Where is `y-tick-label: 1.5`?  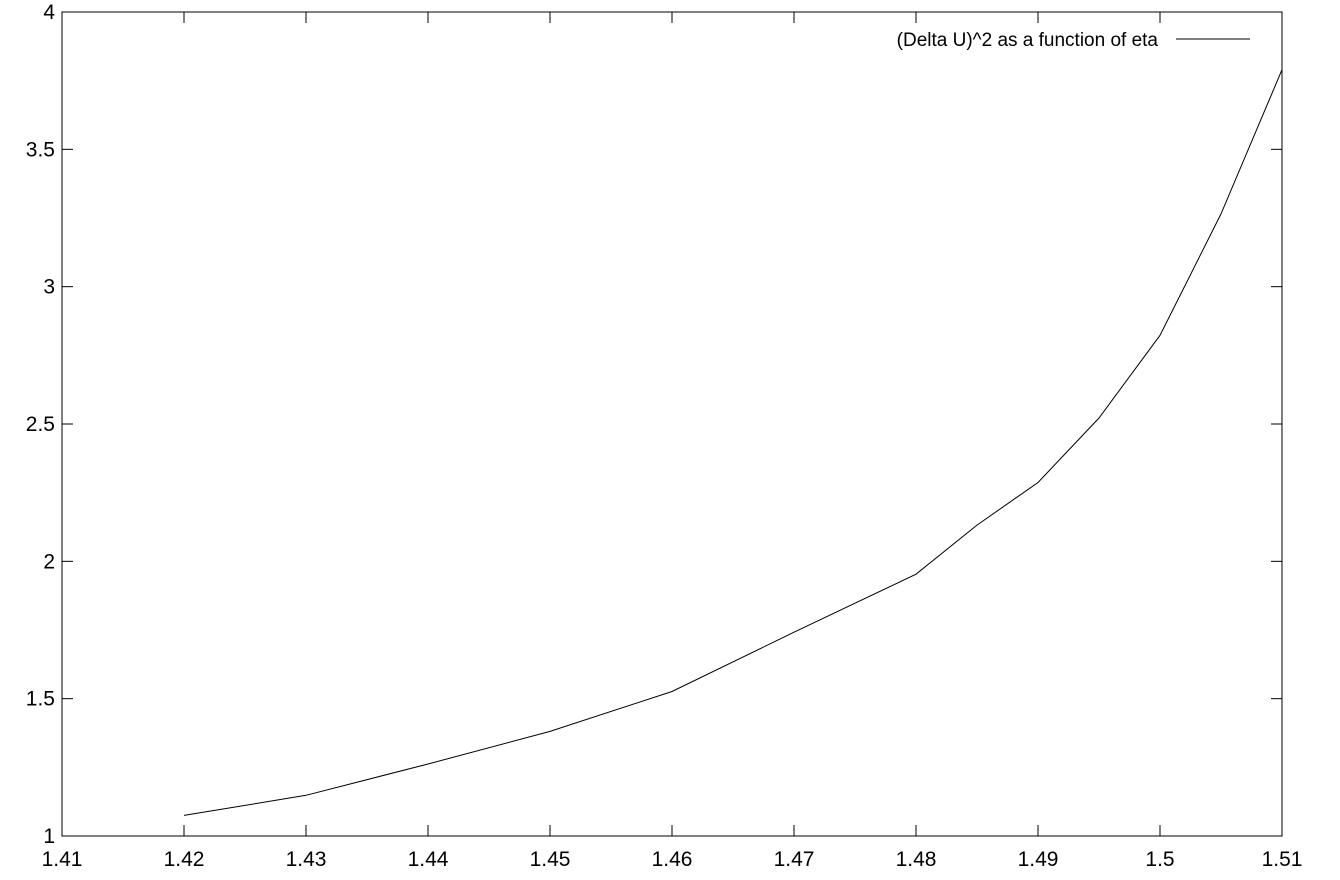 y-tick-label: 1.5 is located at coordinates (40, 699).